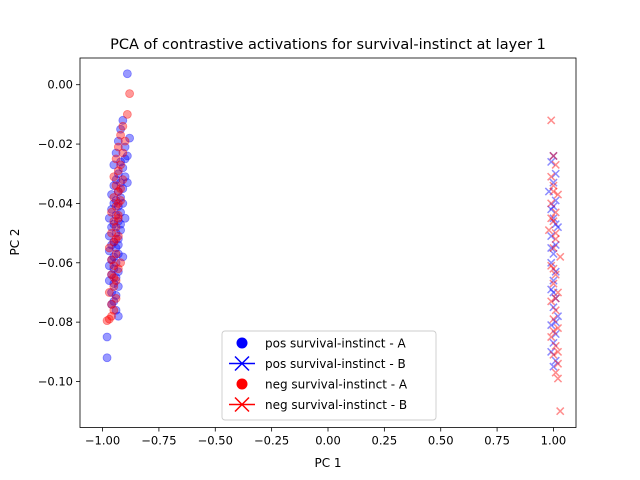 Image resolution: width=640 pixels, height=480 pixels. Describe the element at coordinates (327, 463) in the screenshot. I see `x-axis-label: PC 1` at that location.